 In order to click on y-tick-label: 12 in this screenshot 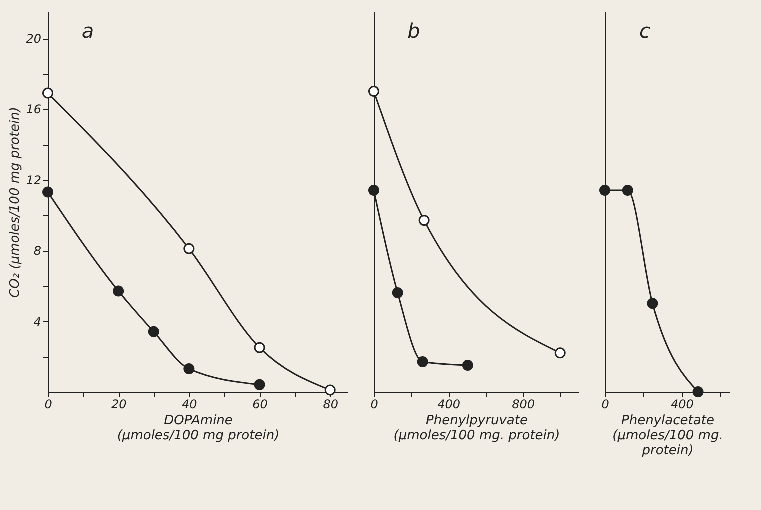, I will do `click(34, 180)`.